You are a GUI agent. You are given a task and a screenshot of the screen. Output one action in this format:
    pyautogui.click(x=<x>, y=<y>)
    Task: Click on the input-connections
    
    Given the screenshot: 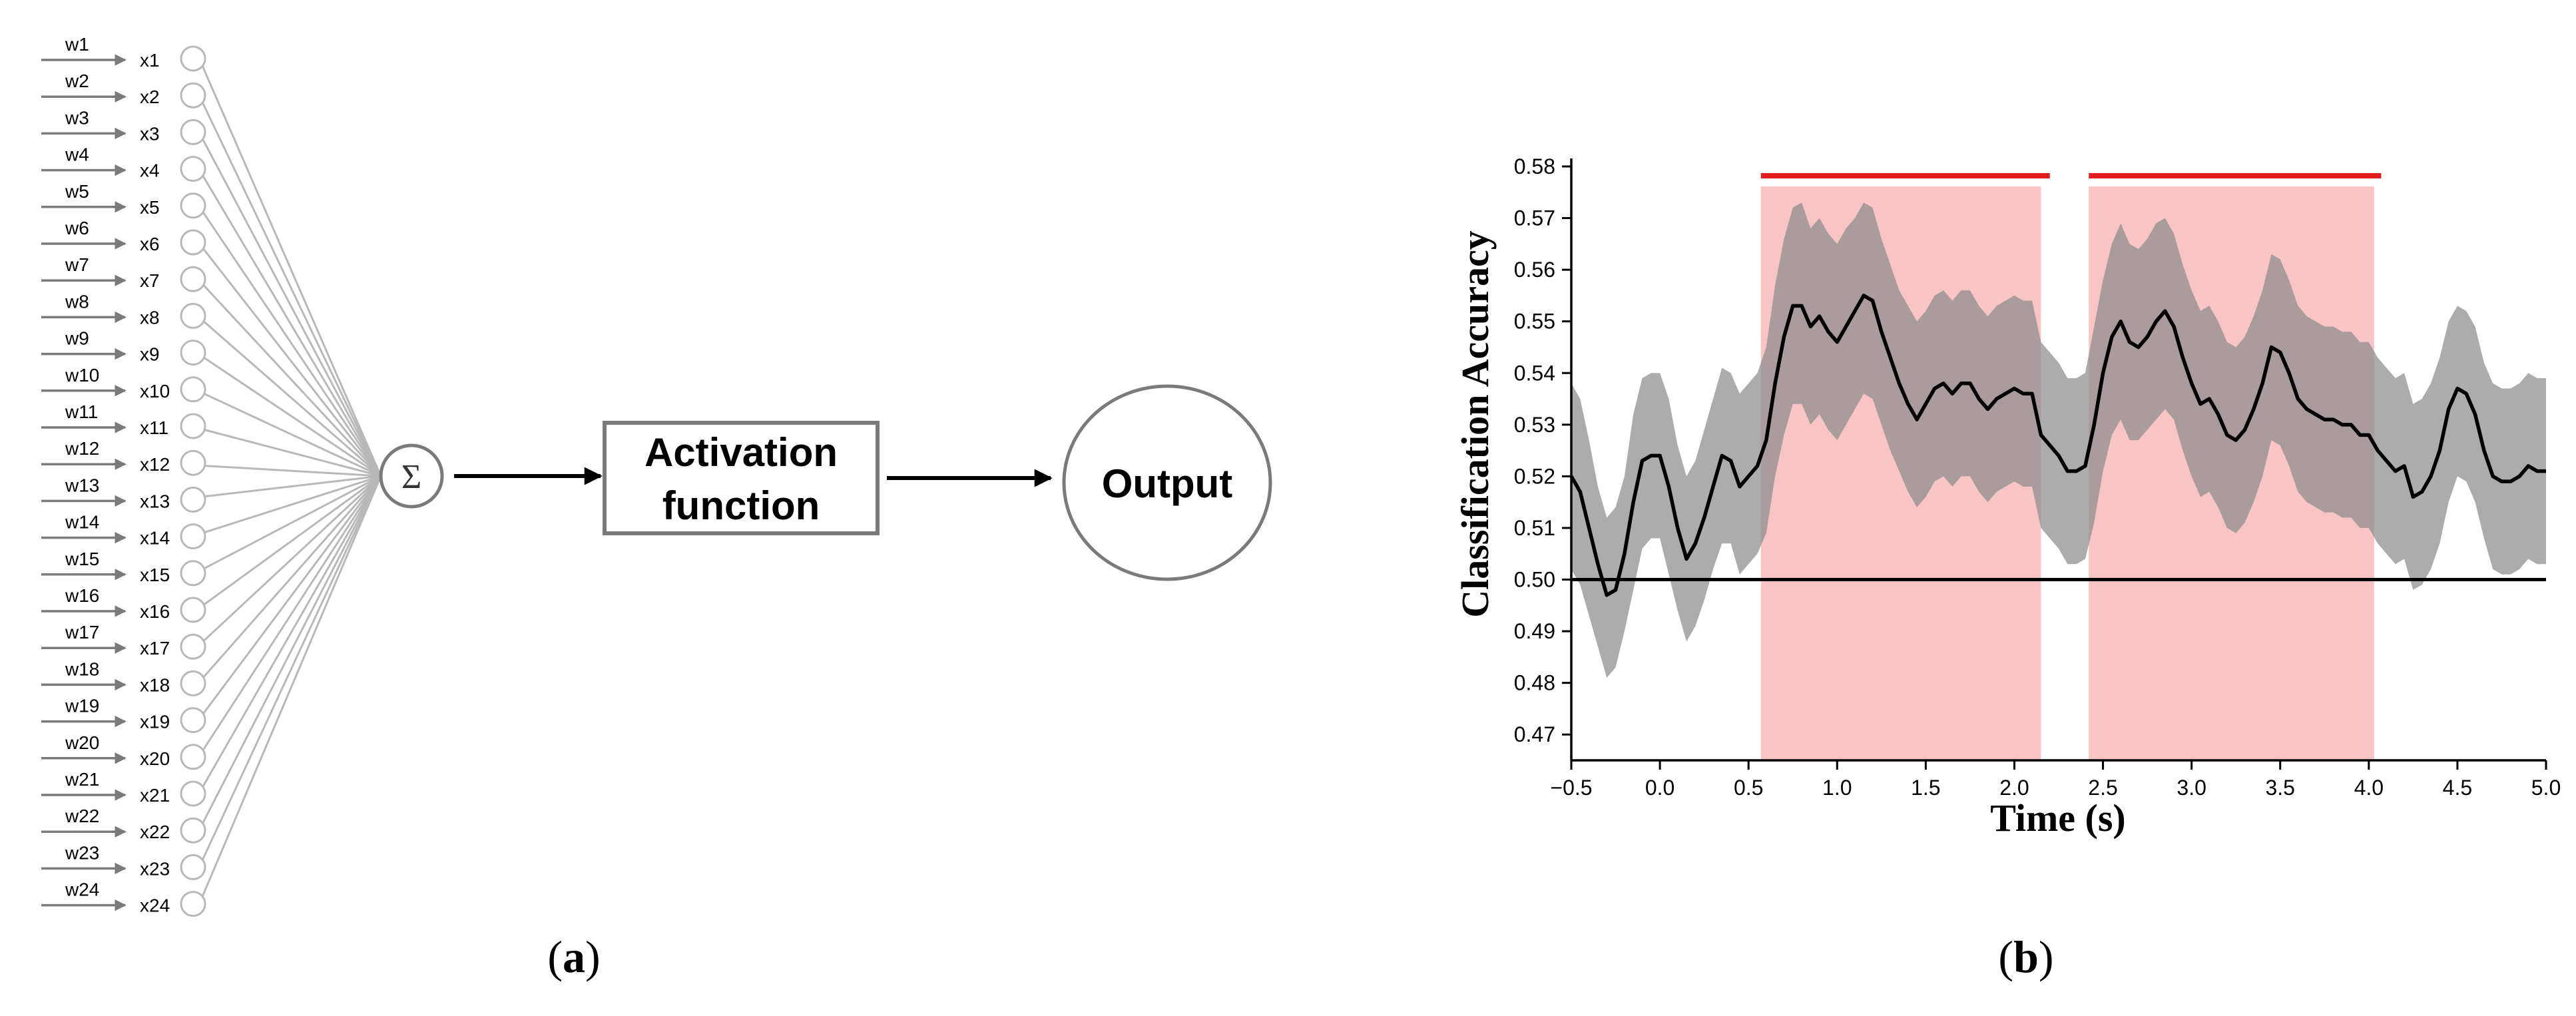 What is the action you would take?
    pyautogui.click(x=291, y=482)
    